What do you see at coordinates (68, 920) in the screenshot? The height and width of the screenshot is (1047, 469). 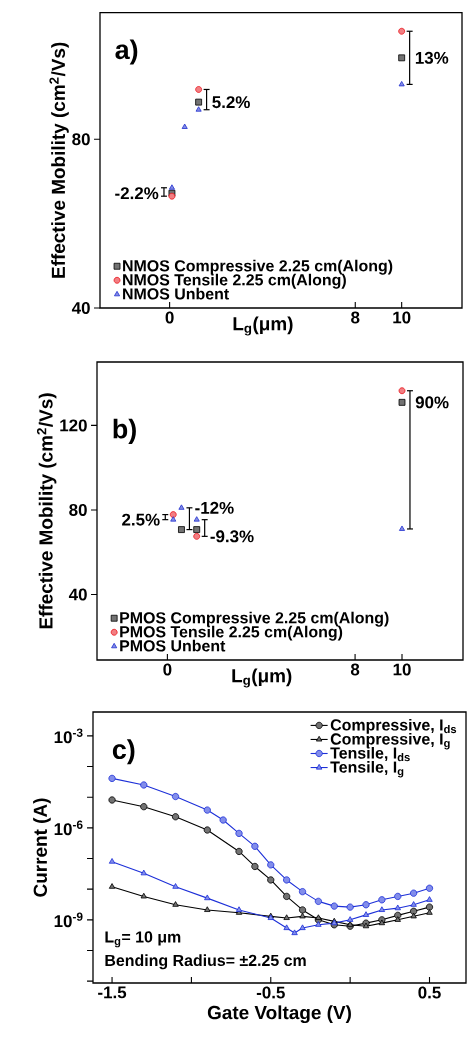 I see `y-tick-label: 10$^{-9}$` at bounding box center [68, 920].